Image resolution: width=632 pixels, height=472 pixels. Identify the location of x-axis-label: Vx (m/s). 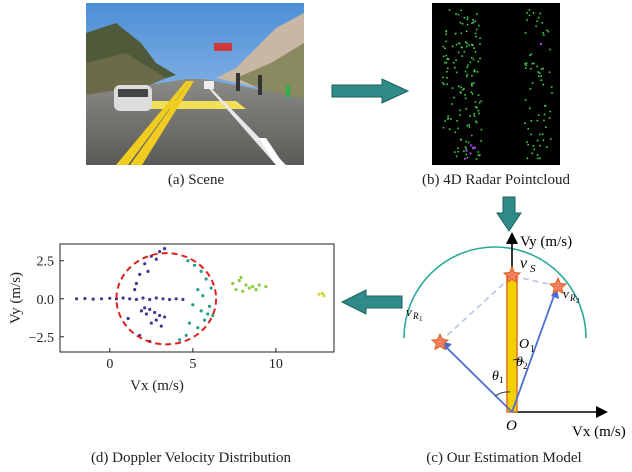
(157, 386).